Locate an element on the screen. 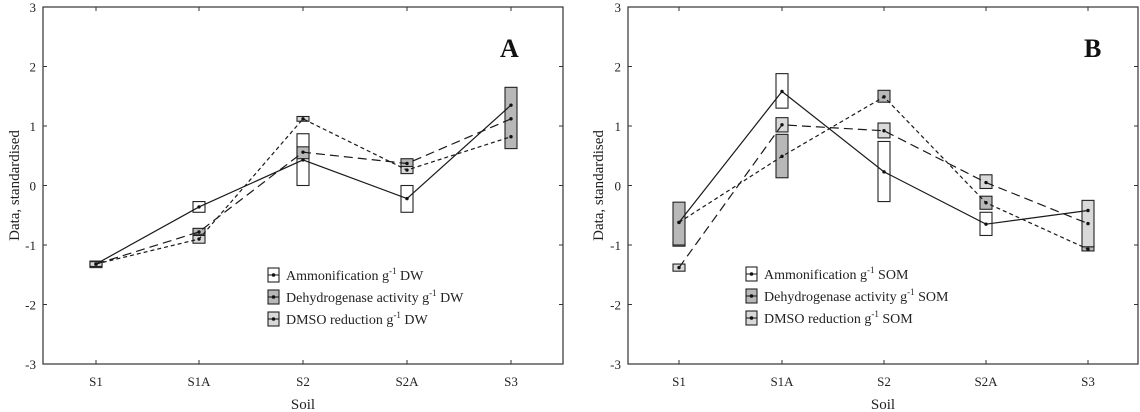  legend-label: DMSO reduction g-1 SOM is located at coordinates (838, 318).